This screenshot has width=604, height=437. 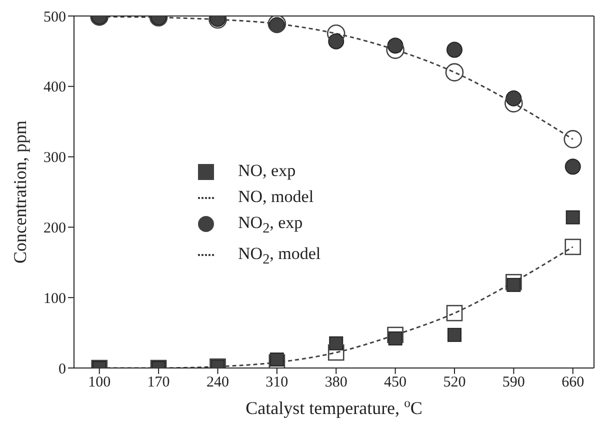 I want to click on x-tick-label: 450, so click(x=395, y=382).